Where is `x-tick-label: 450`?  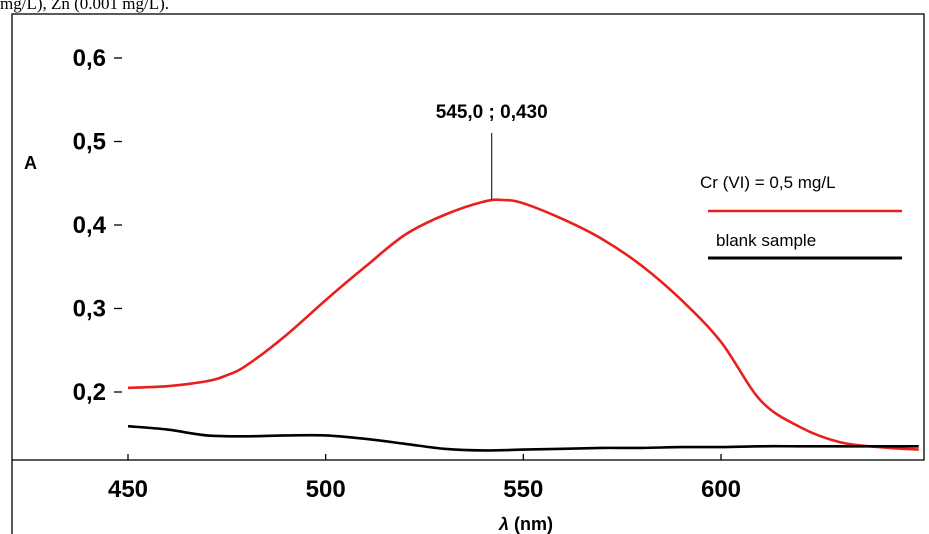 x-tick-label: 450 is located at coordinates (128, 489).